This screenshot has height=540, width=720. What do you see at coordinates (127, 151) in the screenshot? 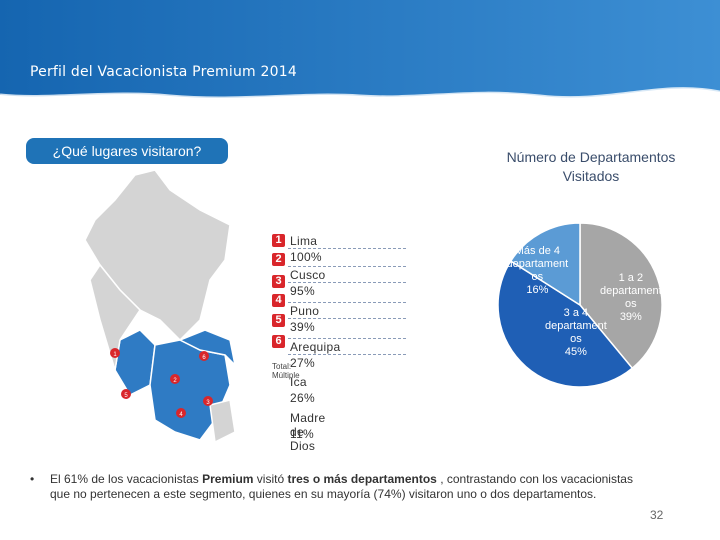
I see `question-label: ¿Qué lugares visitaron?` at bounding box center [127, 151].